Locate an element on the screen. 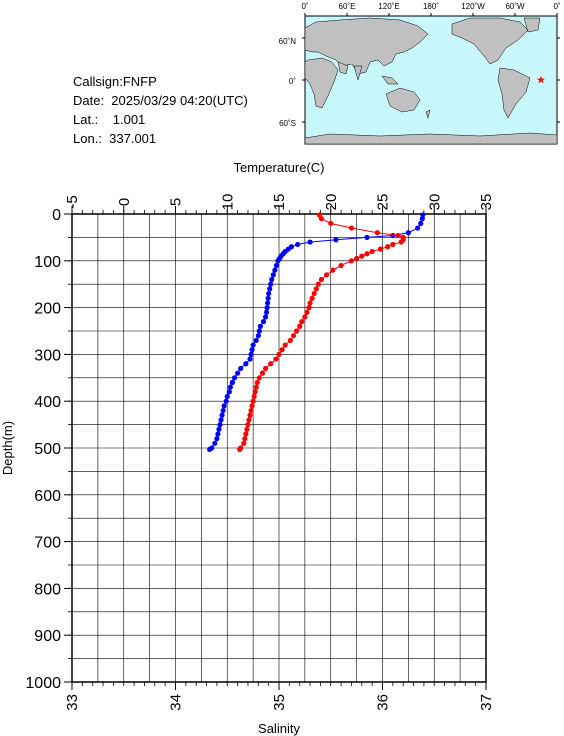  salinity-tick-label: 34 is located at coordinates (176, 702).